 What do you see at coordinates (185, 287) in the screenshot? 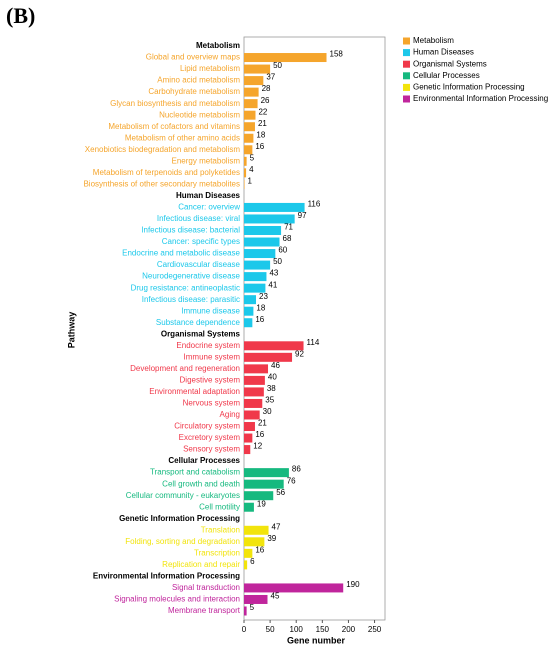
I see `y-tick-label: Drug resistance: antineoplastic` at bounding box center [185, 287].